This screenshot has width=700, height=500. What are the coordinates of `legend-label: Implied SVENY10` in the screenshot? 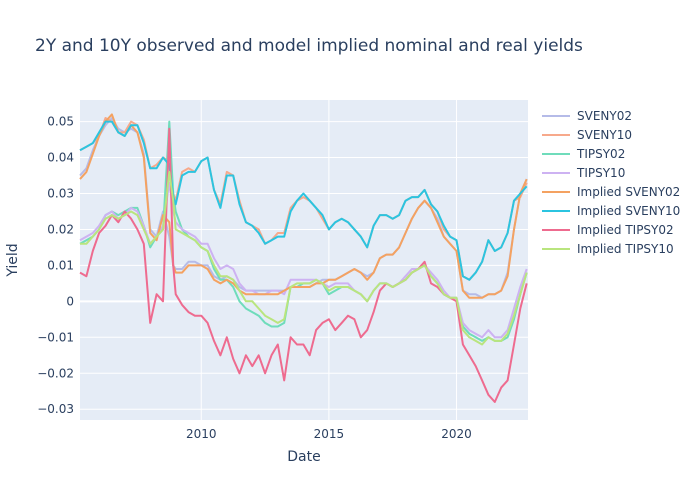 It's located at (628, 211).